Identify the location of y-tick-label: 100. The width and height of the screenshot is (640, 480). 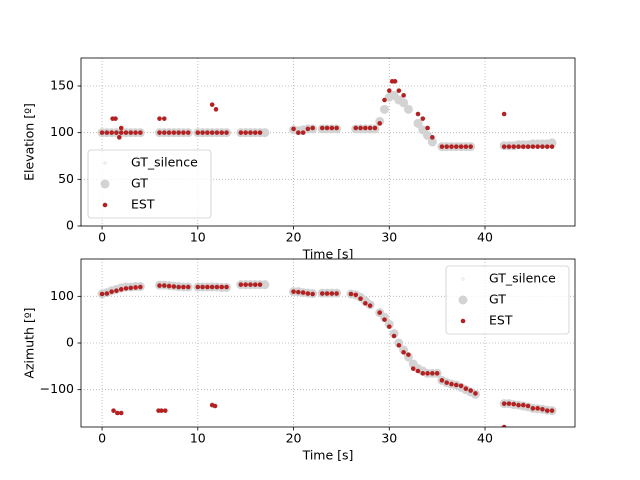
(62, 295).